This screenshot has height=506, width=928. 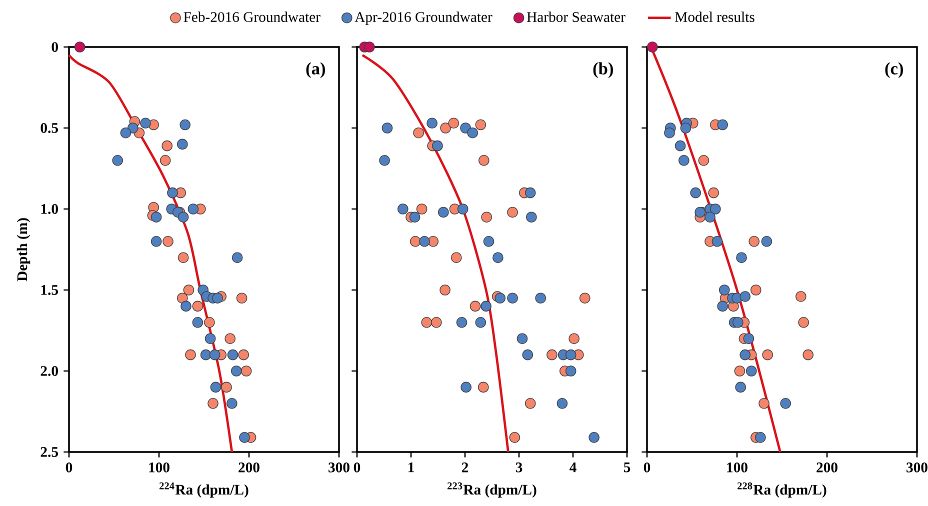 I want to click on x-axis-title: $^{224}$Ra (dpm/L), so click(x=204, y=490).